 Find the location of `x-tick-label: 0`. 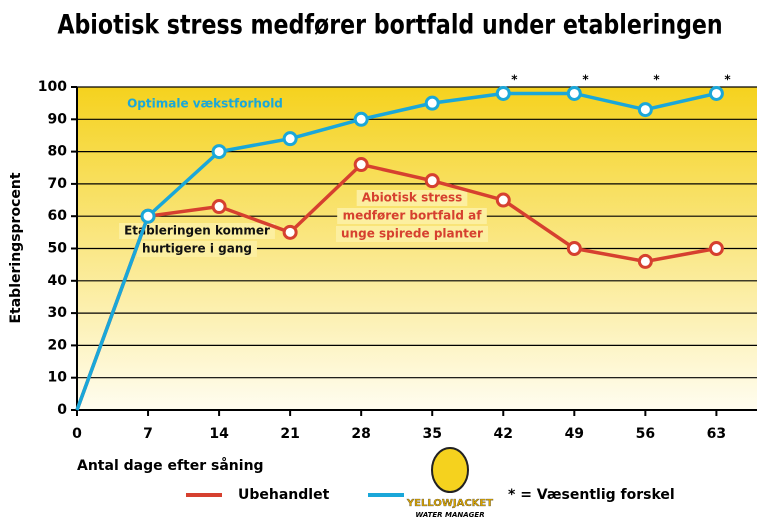

x-tick-label: 0 is located at coordinates (77, 434).